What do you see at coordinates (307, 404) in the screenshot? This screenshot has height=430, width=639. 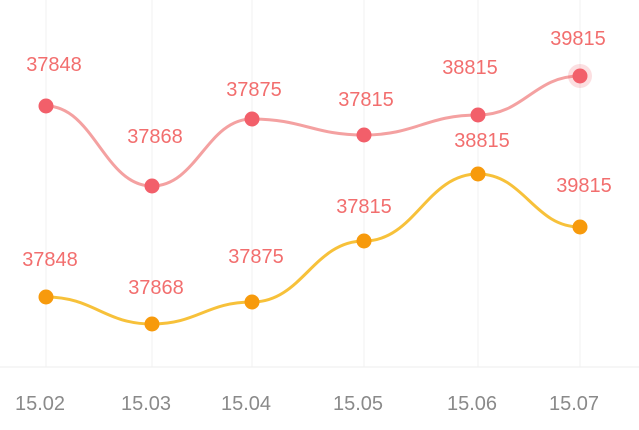 I see `x-axis-ticks: 15.02 15.03 15.04 15.05 15.06 15.07` at bounding box center [307, 404].